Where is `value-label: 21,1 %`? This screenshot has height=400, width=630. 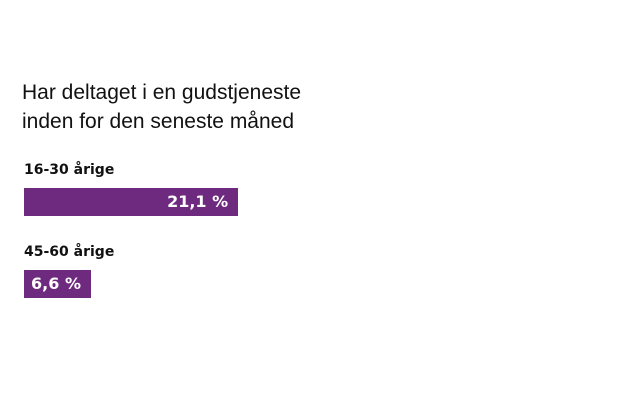 value-label: 21,1 % is located at coordinates (198, 201).